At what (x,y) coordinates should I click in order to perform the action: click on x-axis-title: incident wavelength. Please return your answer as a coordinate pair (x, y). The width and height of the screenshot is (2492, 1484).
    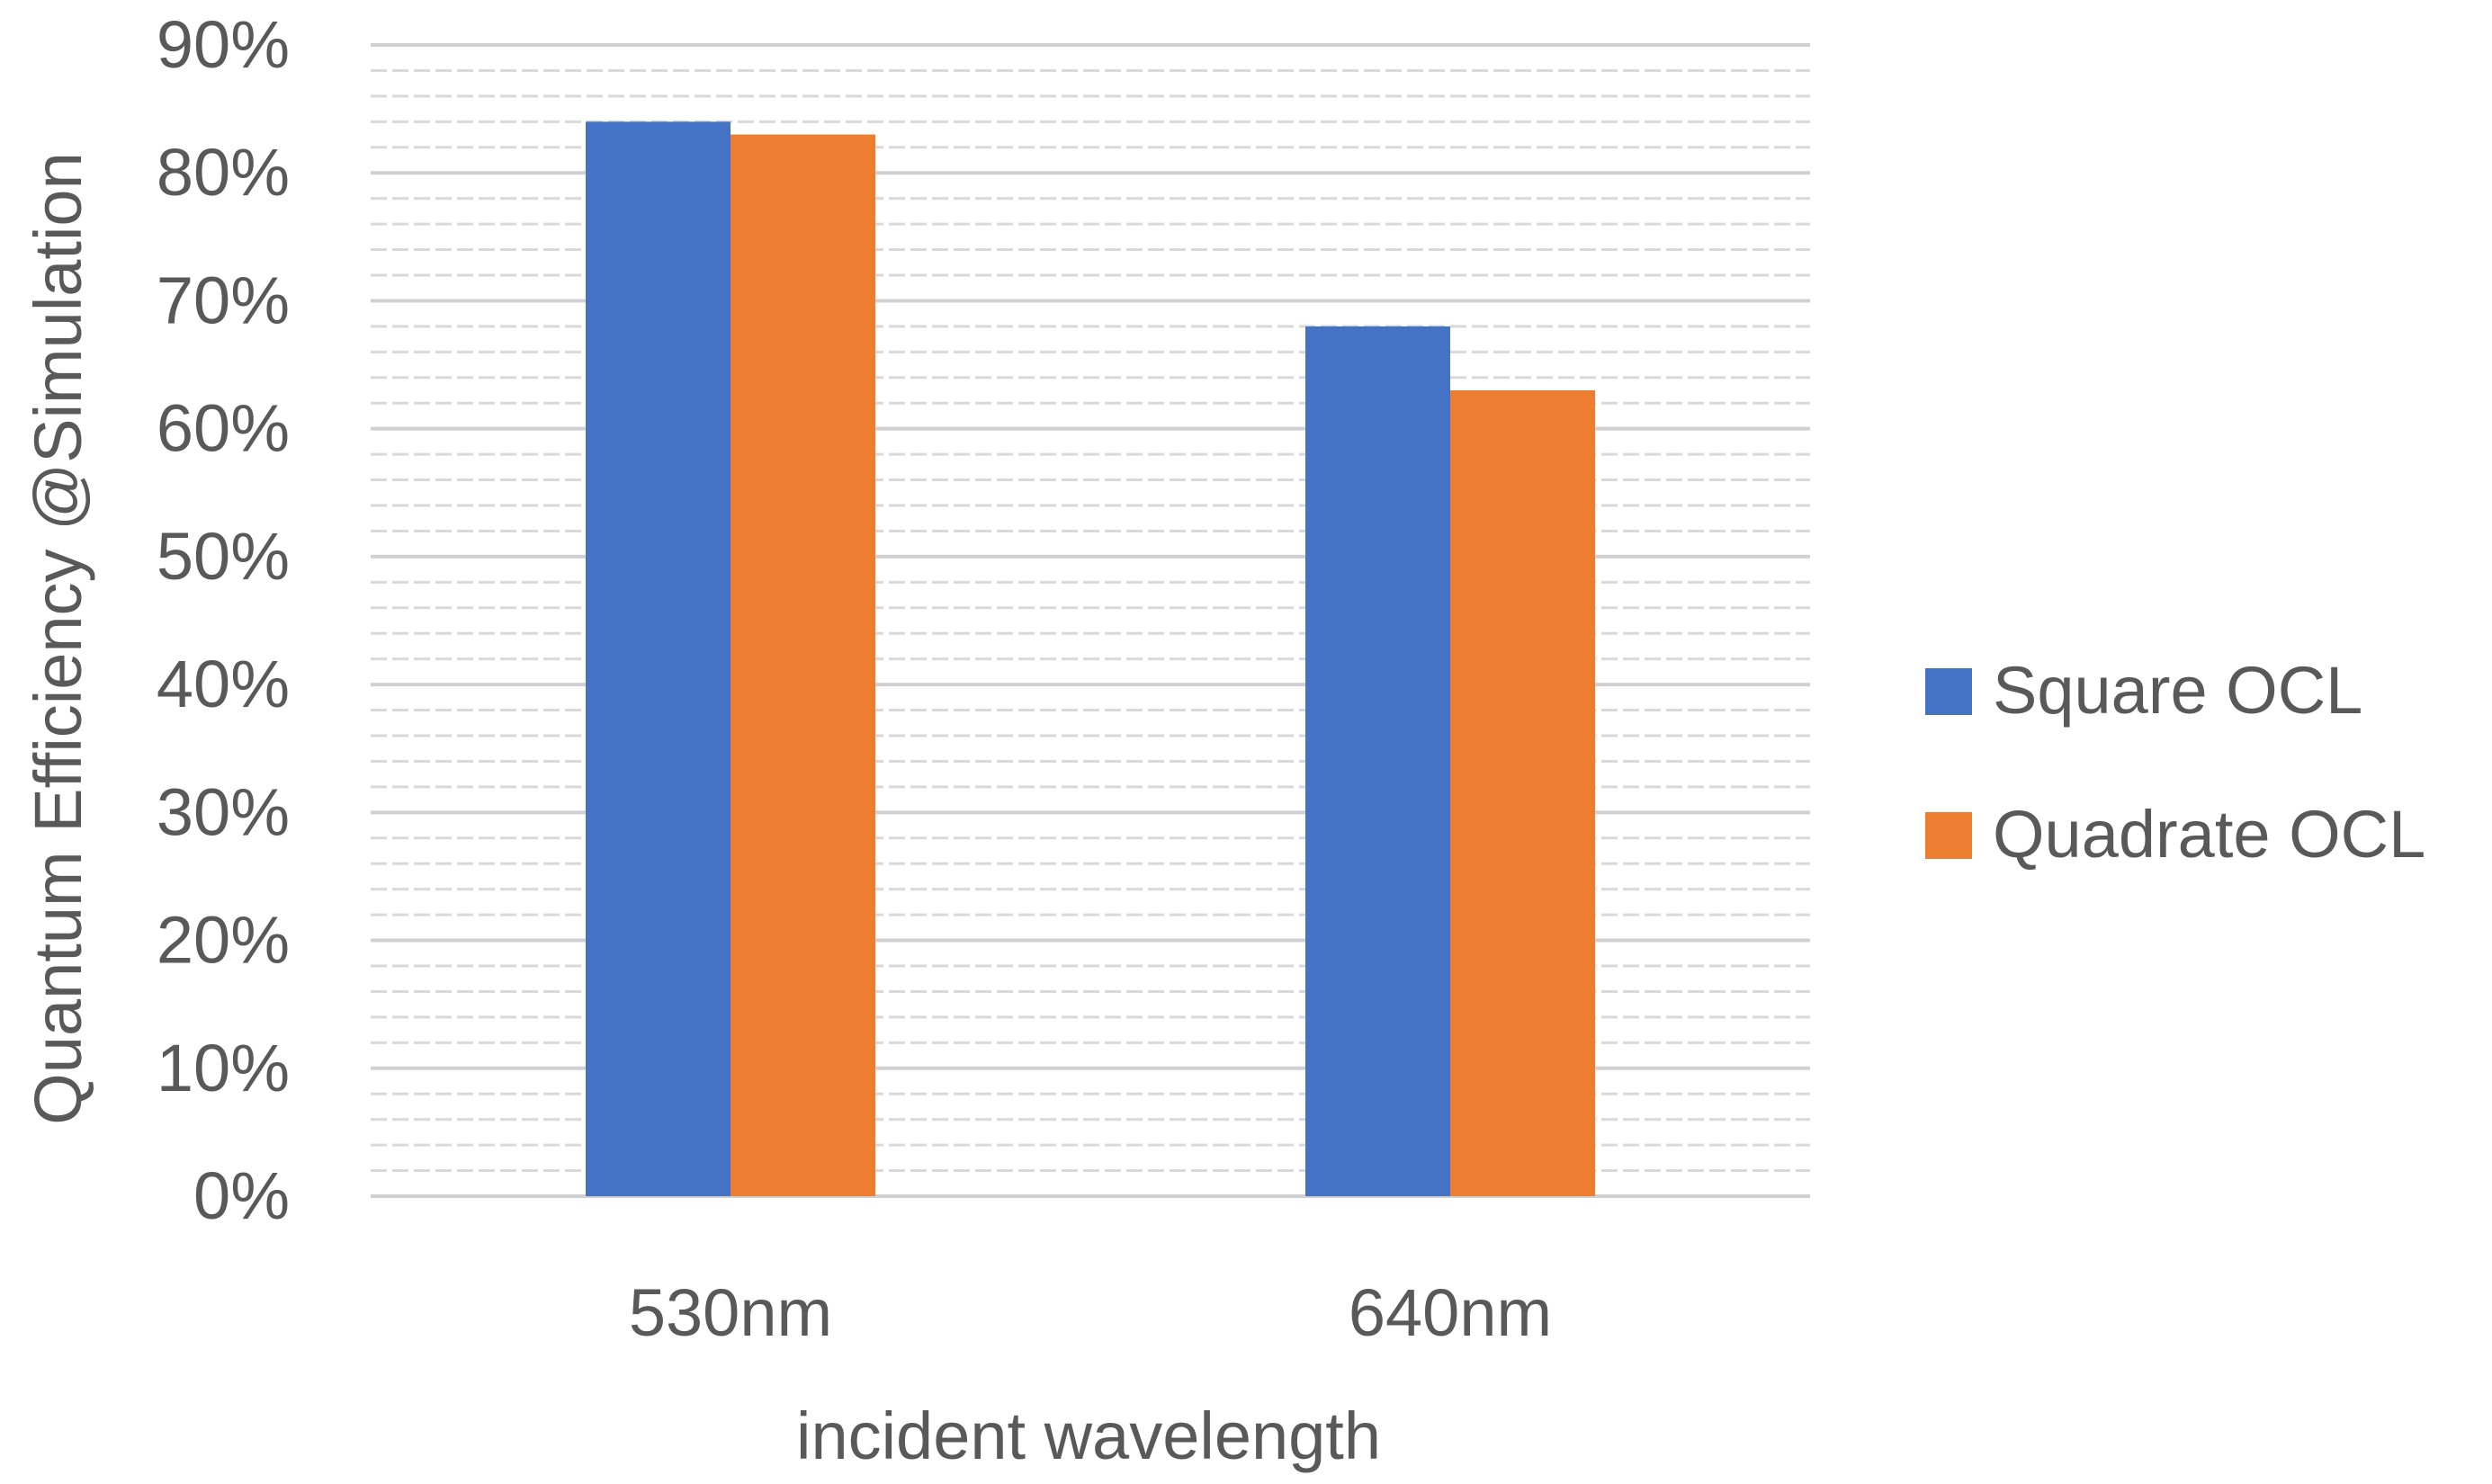
    Looking at the image, I should click on (1088, 1436).